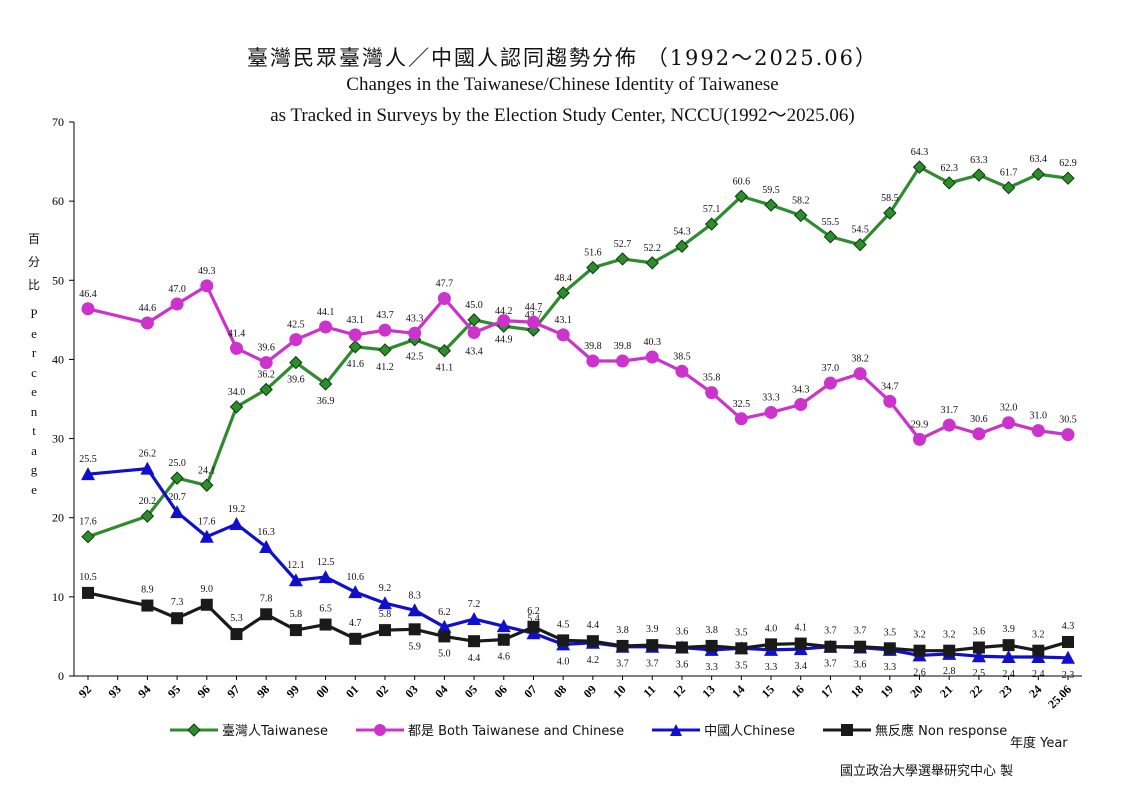  I want to click on y-axis-label-char: t, so click(34, 430).